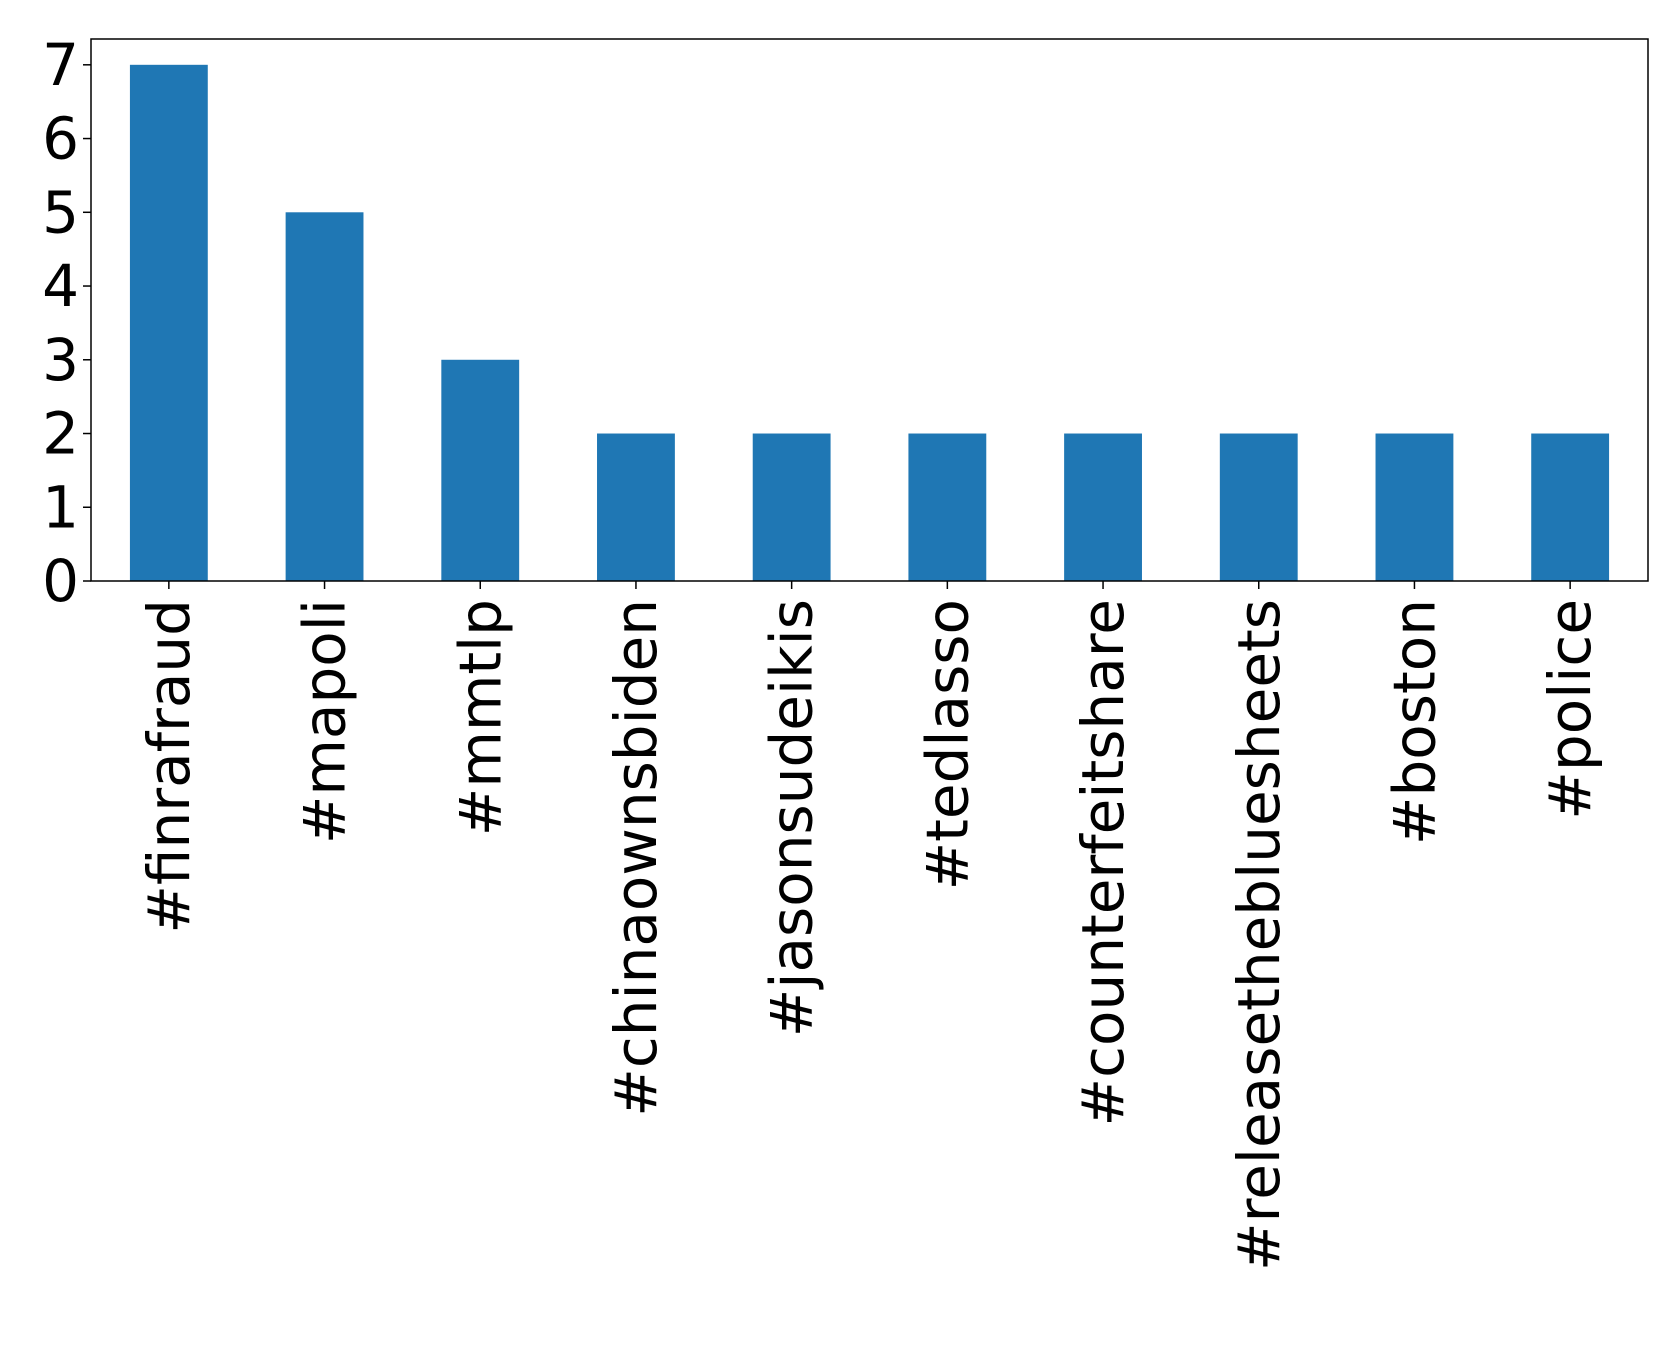 The image size is (1679, 1352). What do you see at coordinates (60, 360) in the screenshot?
I see `y-tick-label: 3` at bounding box center [60, 360].